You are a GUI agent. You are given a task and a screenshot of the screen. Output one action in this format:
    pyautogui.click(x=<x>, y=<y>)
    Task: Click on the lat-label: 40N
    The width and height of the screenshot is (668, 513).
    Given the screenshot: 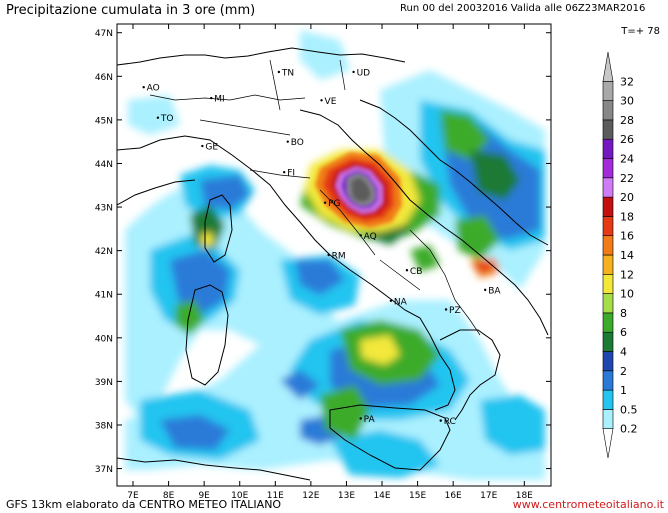 What is the action you would take?
    pyautogui.click(x=104, y=339)
    